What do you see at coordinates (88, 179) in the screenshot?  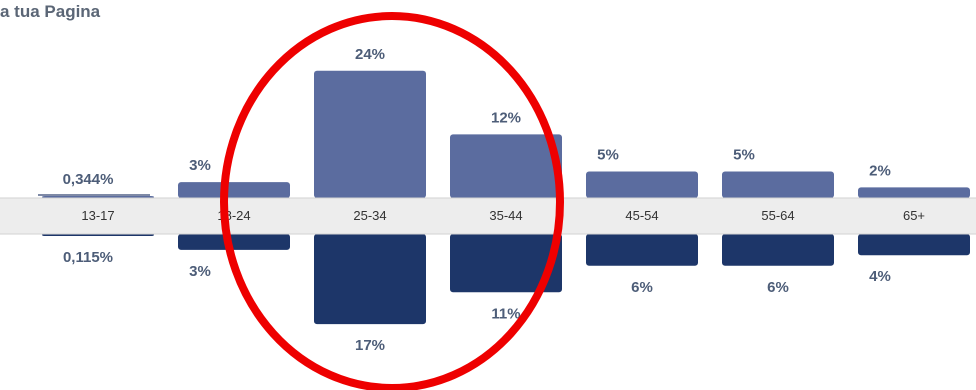 I see `top-value-label: 0,344%` at bounding box center [88, 179].